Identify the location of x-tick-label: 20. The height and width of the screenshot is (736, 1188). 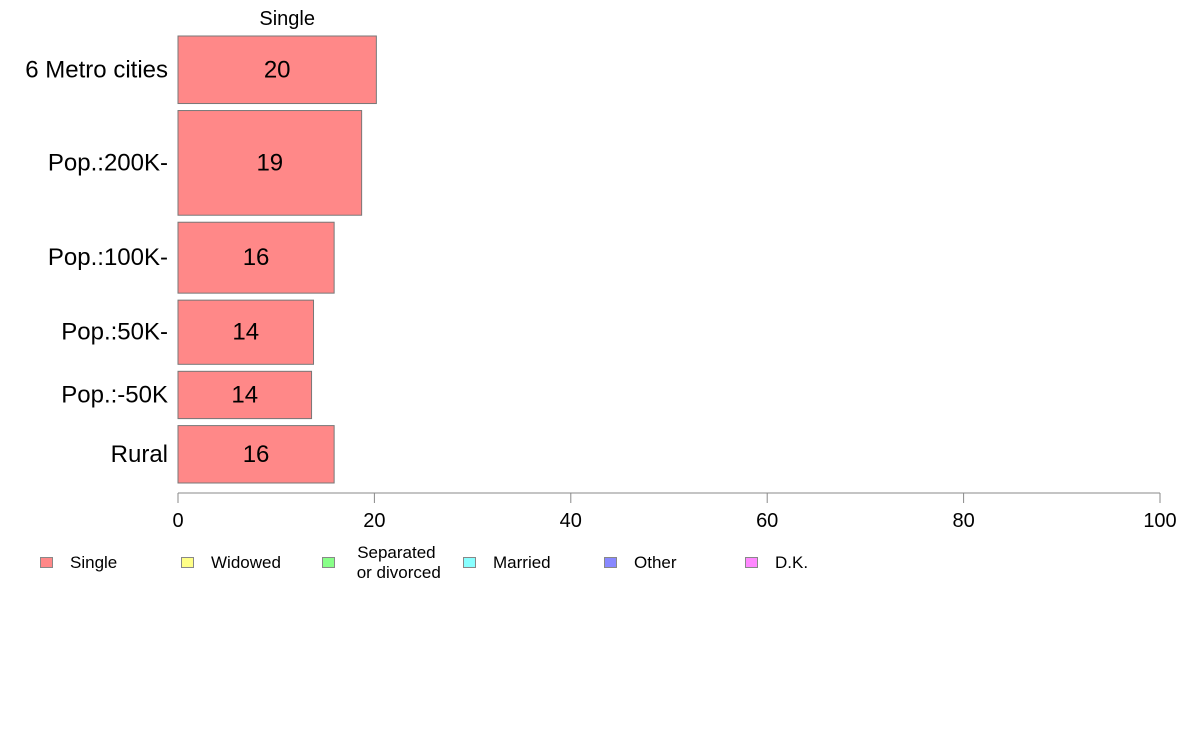
(374, 521).